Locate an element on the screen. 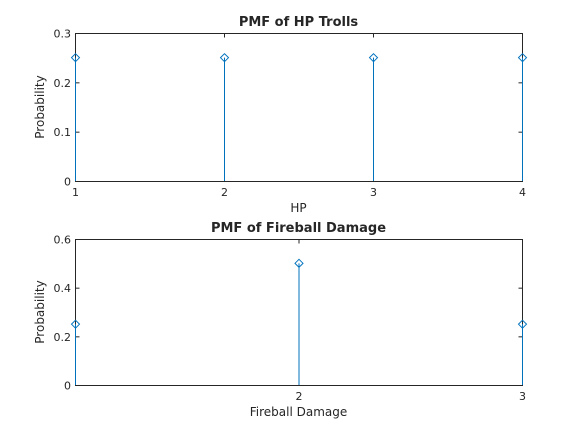 Image resolution: width=577 pixels, height=433 pixels. plot-title: PMF of Fireball Damage is located at coordinates (298, 228).